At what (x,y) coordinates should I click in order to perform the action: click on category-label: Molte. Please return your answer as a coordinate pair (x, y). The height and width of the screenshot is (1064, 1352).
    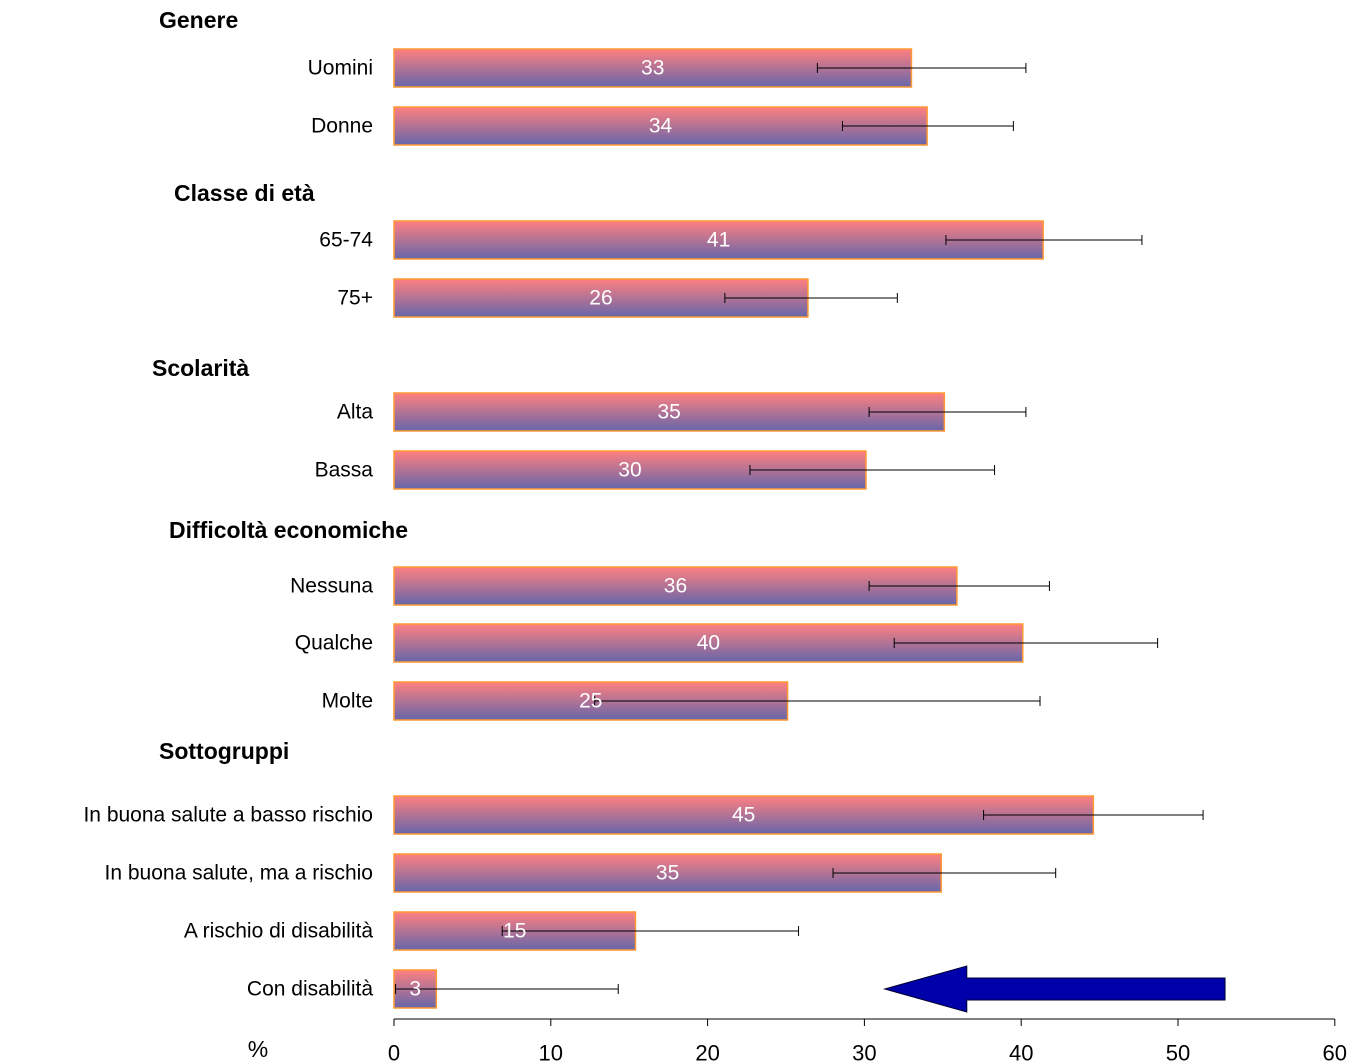
    Looking at the image, I should click on (347, 701).